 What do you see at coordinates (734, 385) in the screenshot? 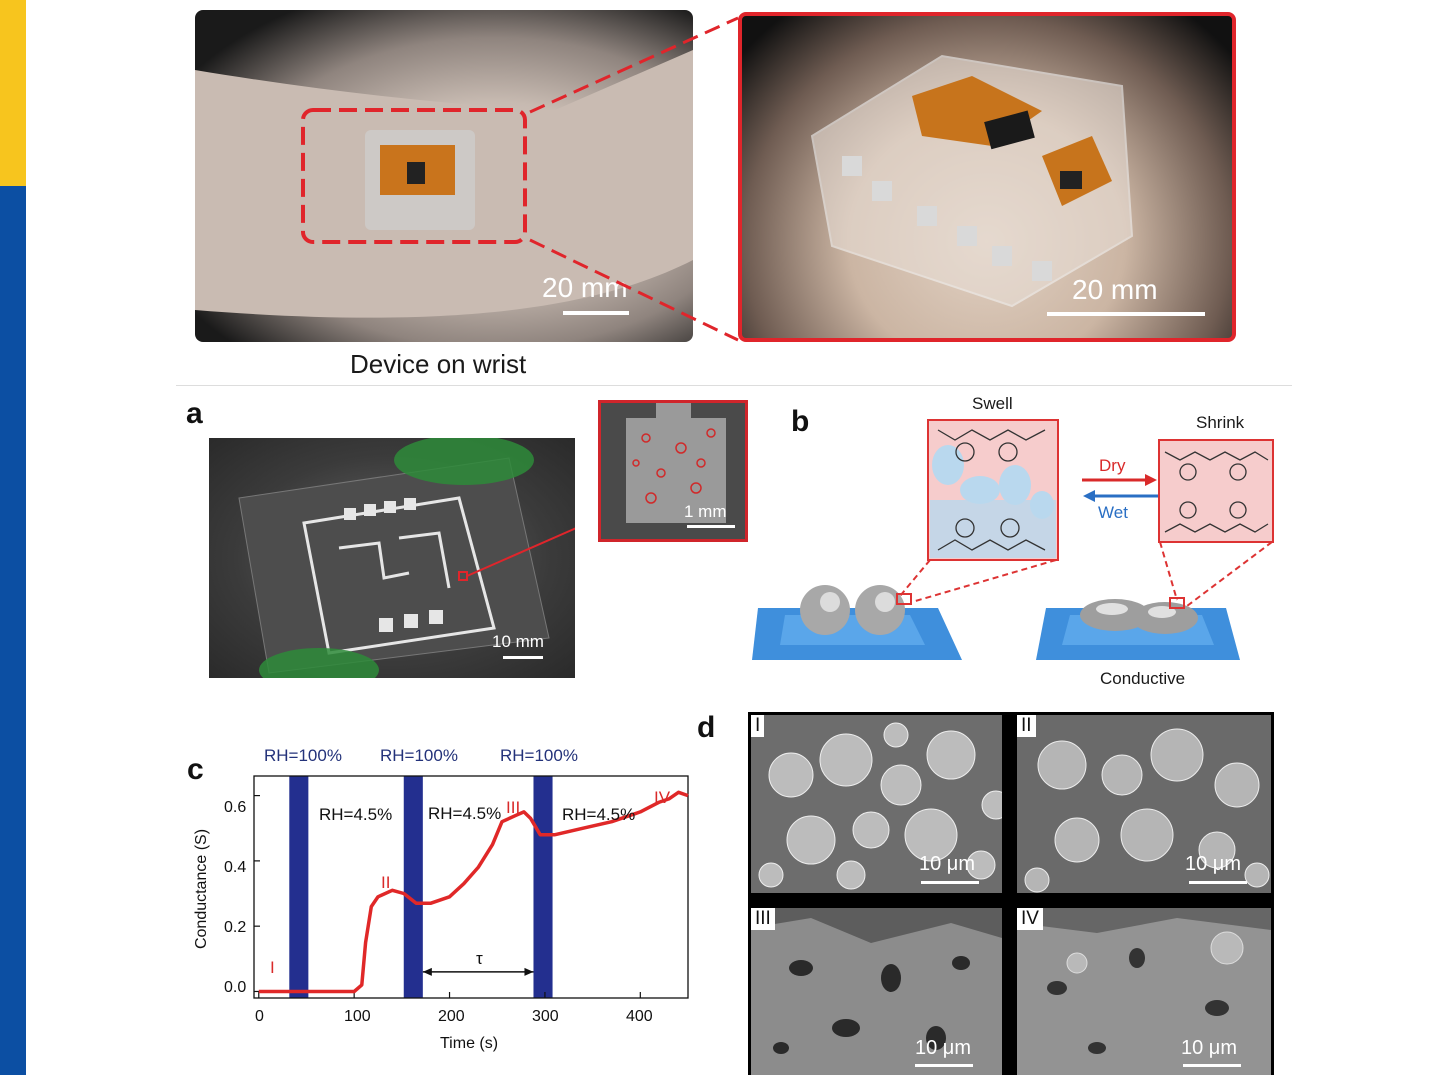
I see `section-divider` at bounding box center [734, 385].